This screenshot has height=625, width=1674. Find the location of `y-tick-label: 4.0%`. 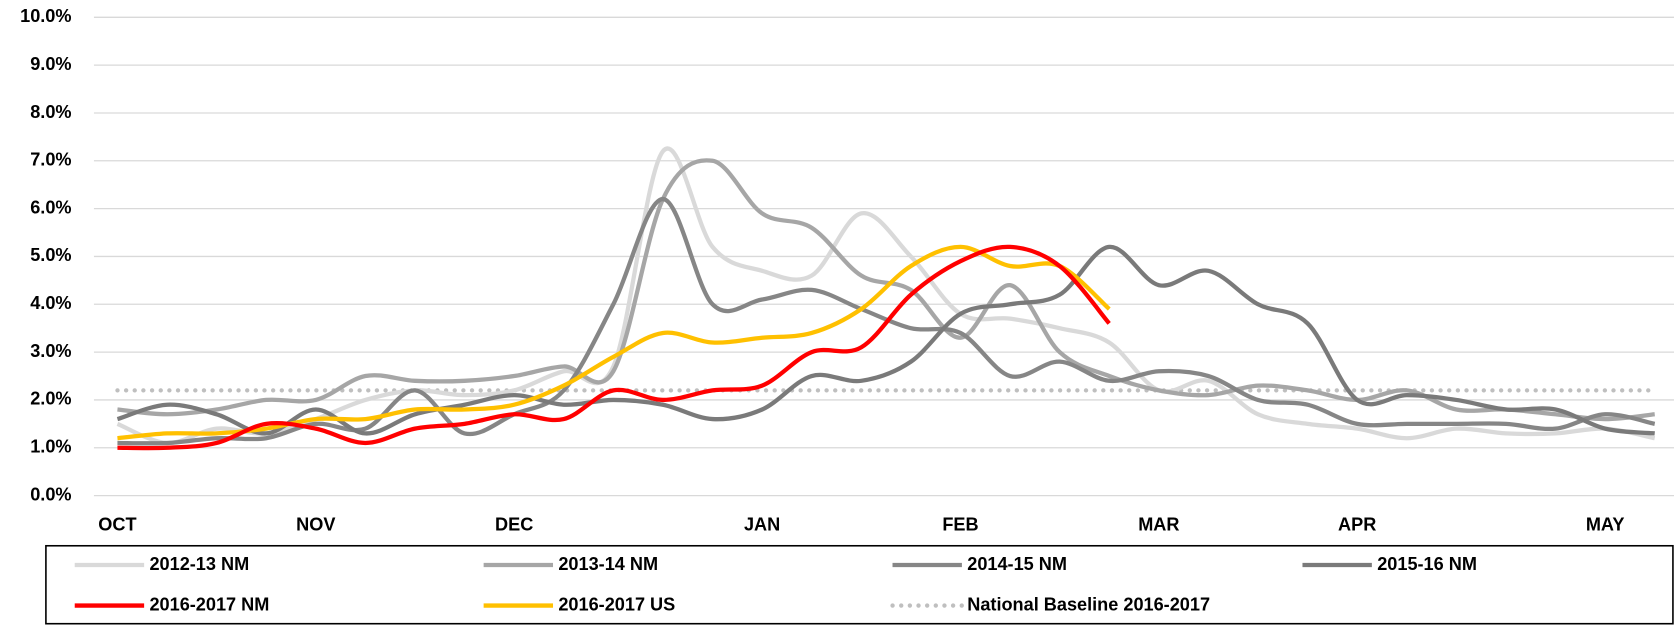

y-tick-label: 4.0% is located at coordinates (50, 303).